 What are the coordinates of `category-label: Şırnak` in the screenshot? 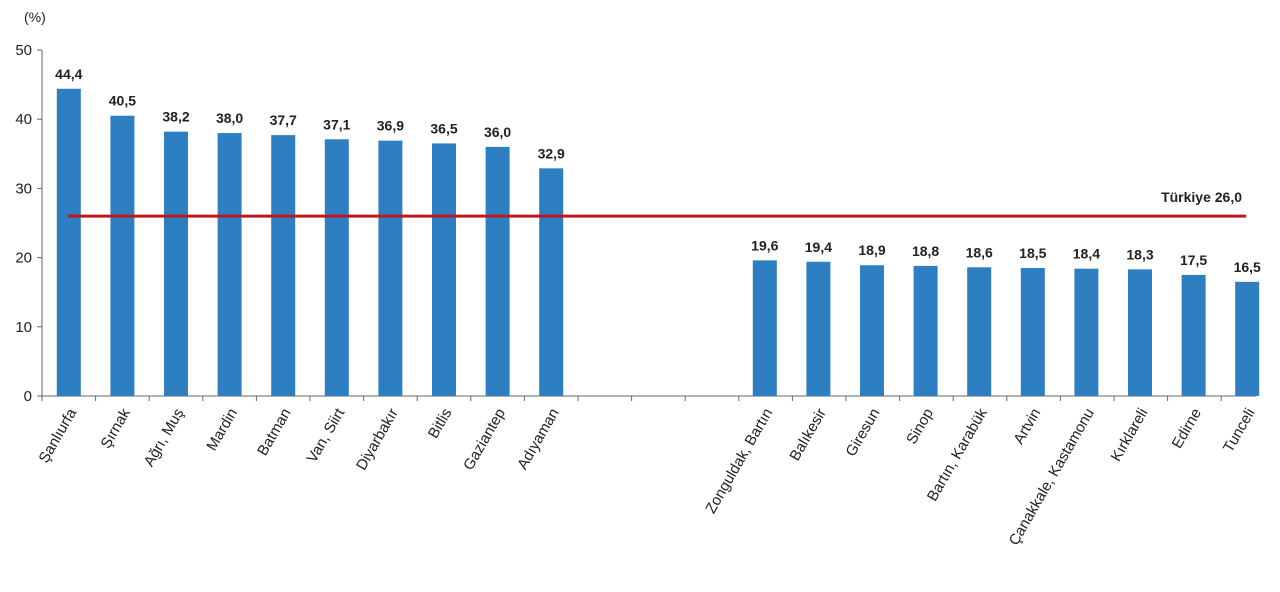 It's located at (115, 428).